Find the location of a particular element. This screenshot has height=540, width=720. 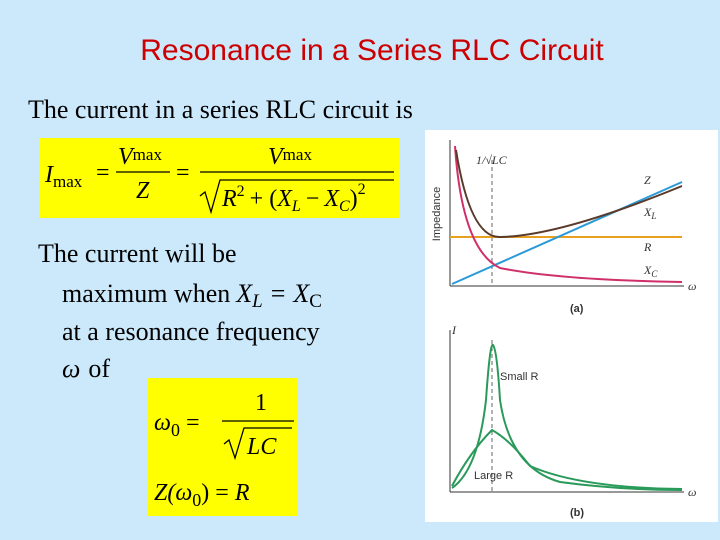

axis-label: I is located at coordinates (454, 330).